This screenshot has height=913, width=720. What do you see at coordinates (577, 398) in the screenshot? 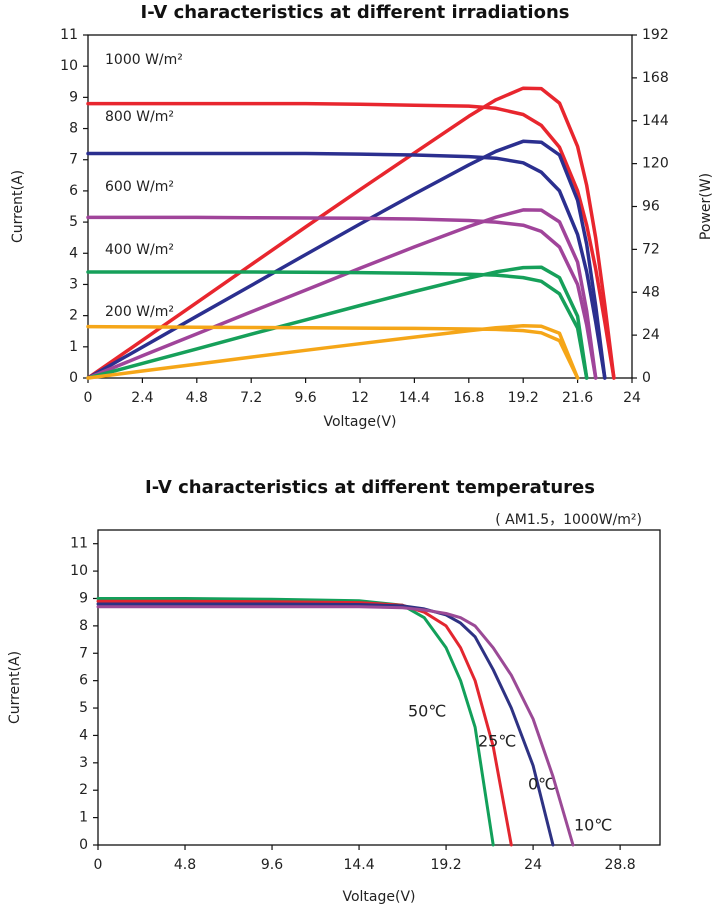
I see `x-tick-label: 21.6` at bounding box center [577, 398].